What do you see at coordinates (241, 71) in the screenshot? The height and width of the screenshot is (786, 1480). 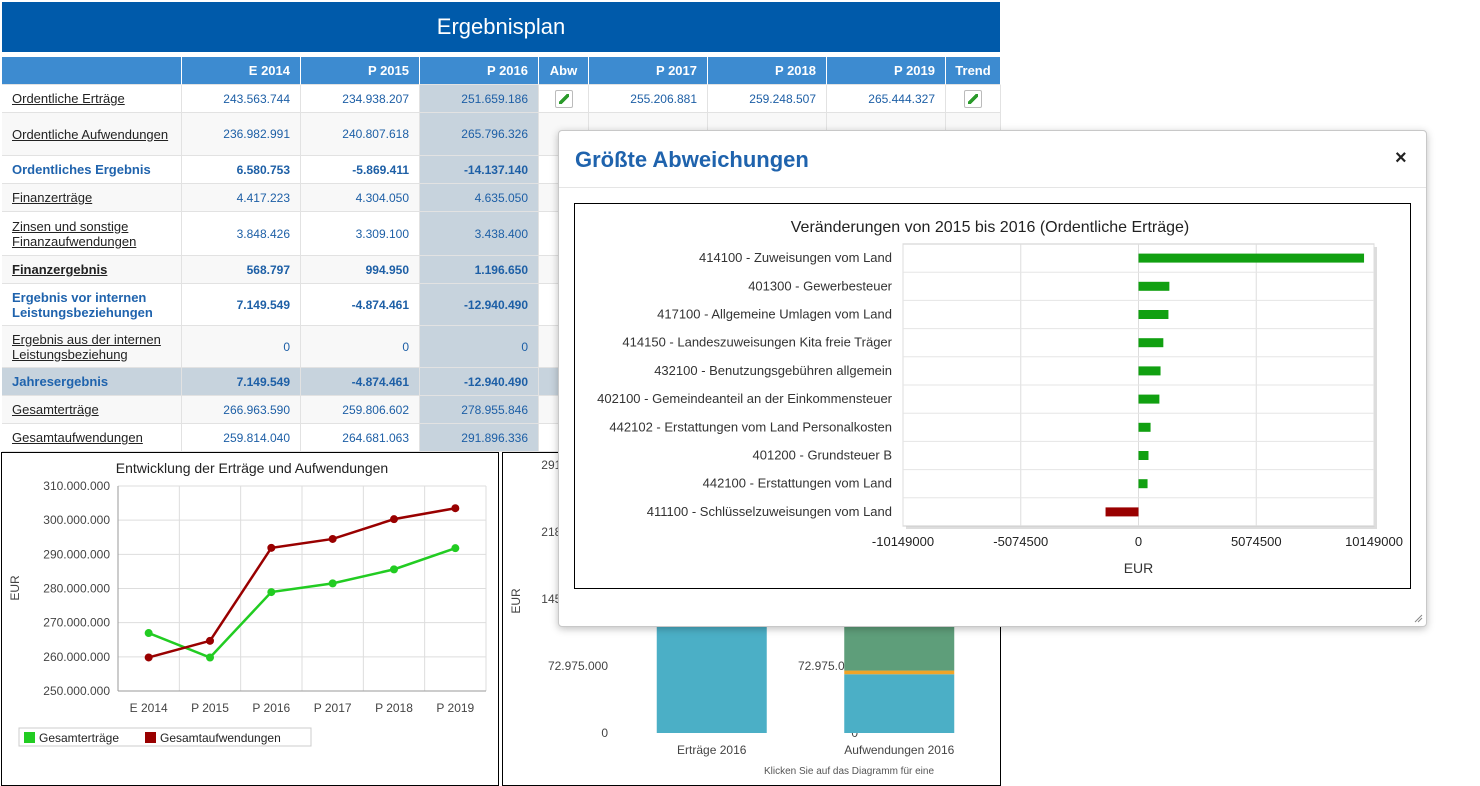 I see `header-cell: E 2014` at bounding box center [241, 71].